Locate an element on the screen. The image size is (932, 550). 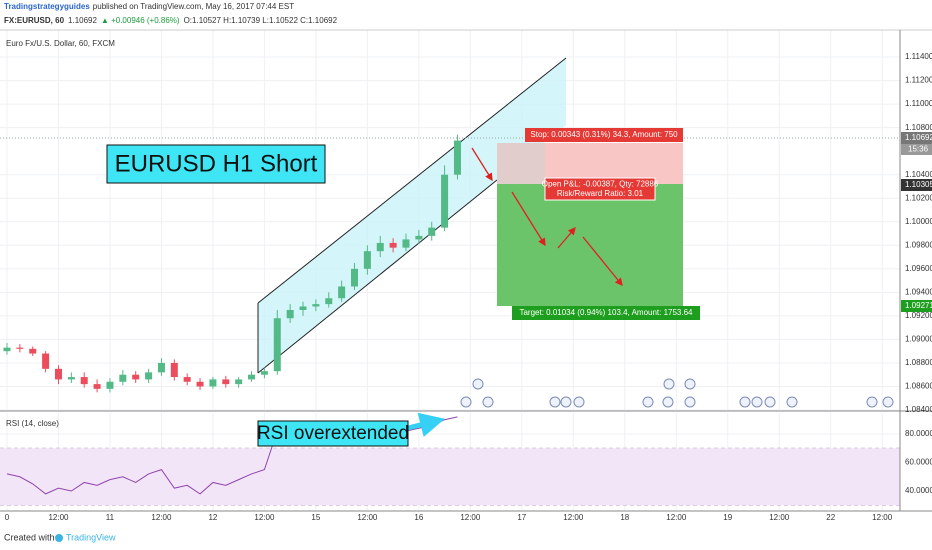
target-tag is located at coordinates (916, 306).